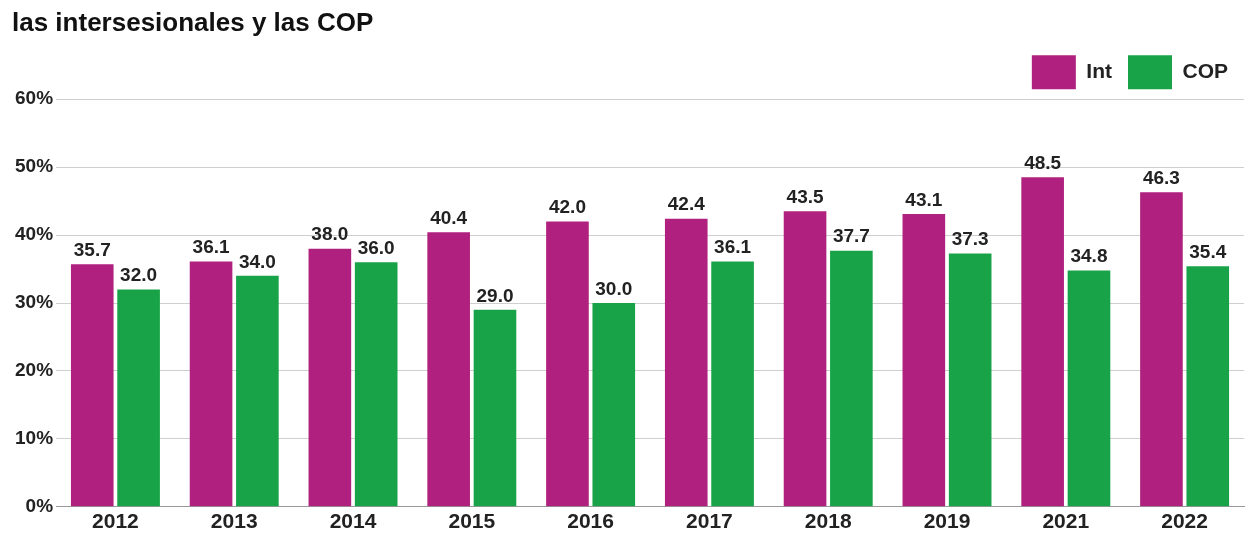 Image resolution: width=1256 pixels, height=548 pixels. Describe the element at coordinates (805, 197) in the screenshot. I see `data-label: 43.5` at that location.